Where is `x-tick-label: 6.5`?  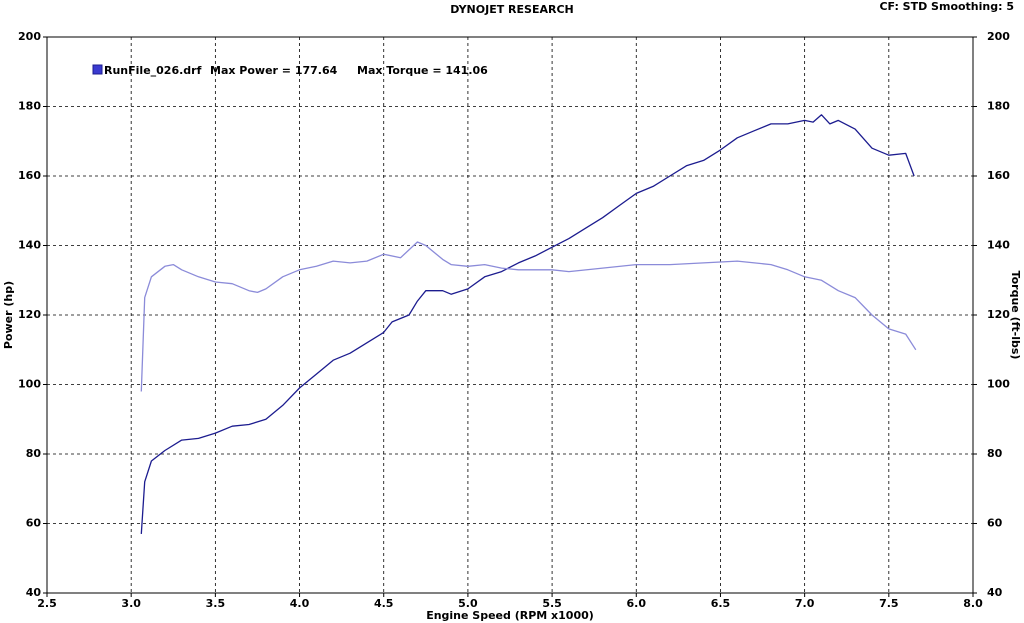 x-tick-label: 6.5 is located at coordinates (721, 603).